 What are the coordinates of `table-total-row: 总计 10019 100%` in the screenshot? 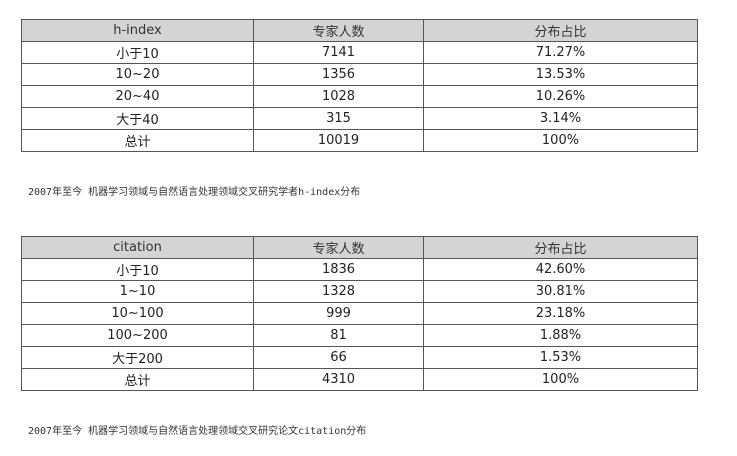 It's located at (359, 140).